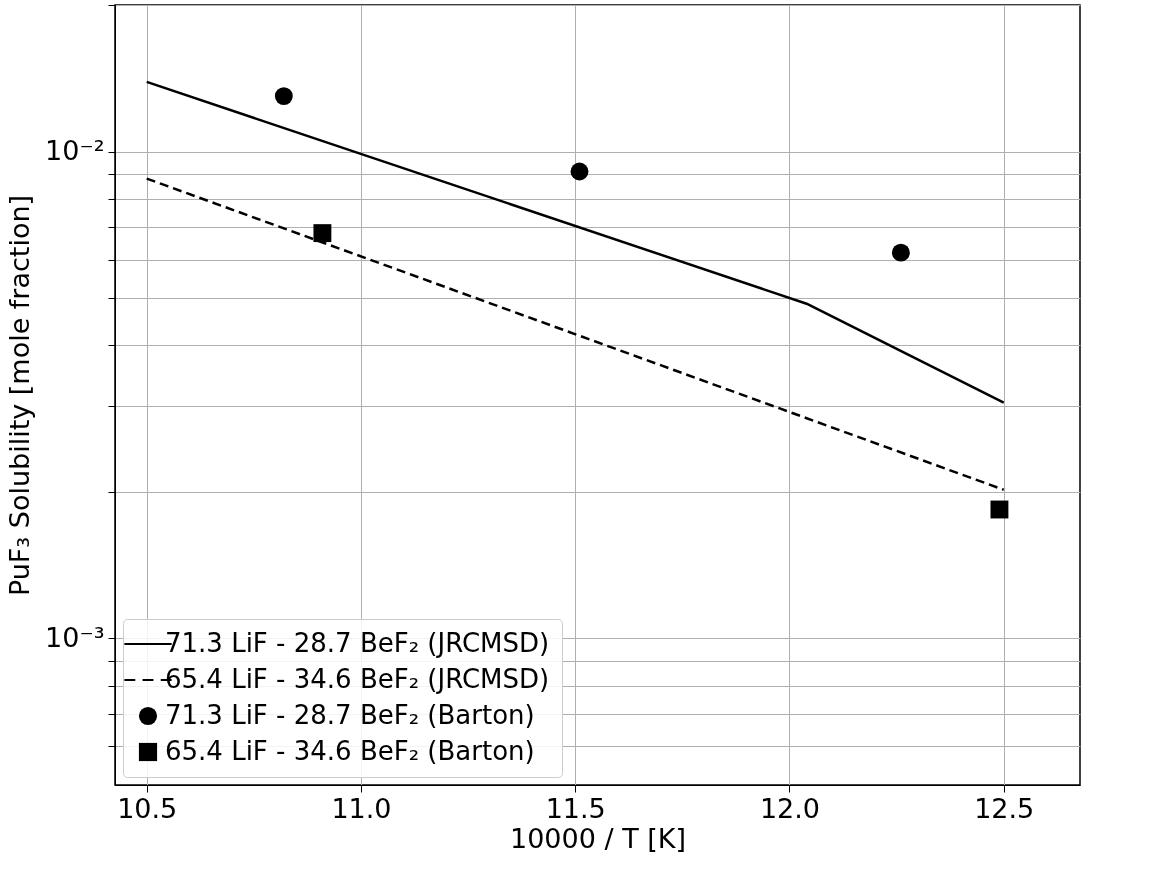 The image size is (1160, 896). What do you see at coordinates (350, 751) in the screenshot?
I see `legend-label: 65.4 LiF - 34.6 BeF₂ (Barton)` at bounding box center [350, 751].